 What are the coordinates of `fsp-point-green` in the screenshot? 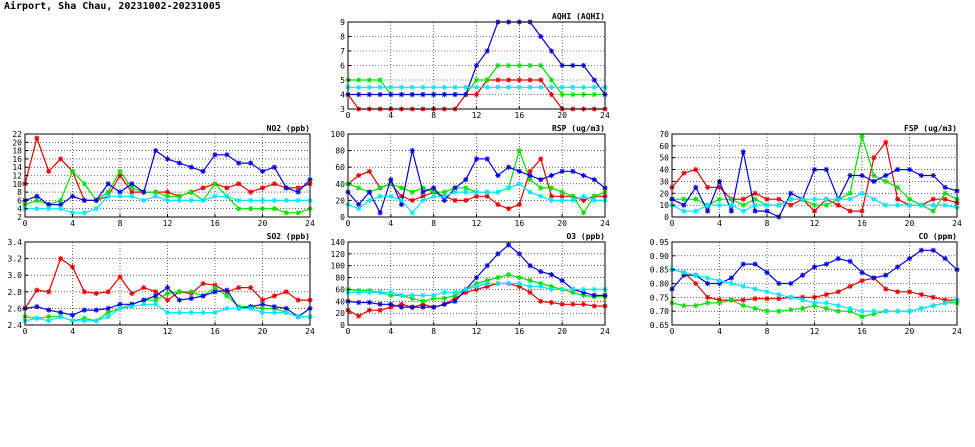 It's located at (684, 199).